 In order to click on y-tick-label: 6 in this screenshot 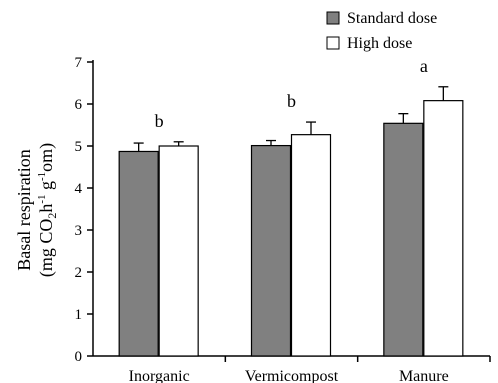, I will do `click(79, 105)`.